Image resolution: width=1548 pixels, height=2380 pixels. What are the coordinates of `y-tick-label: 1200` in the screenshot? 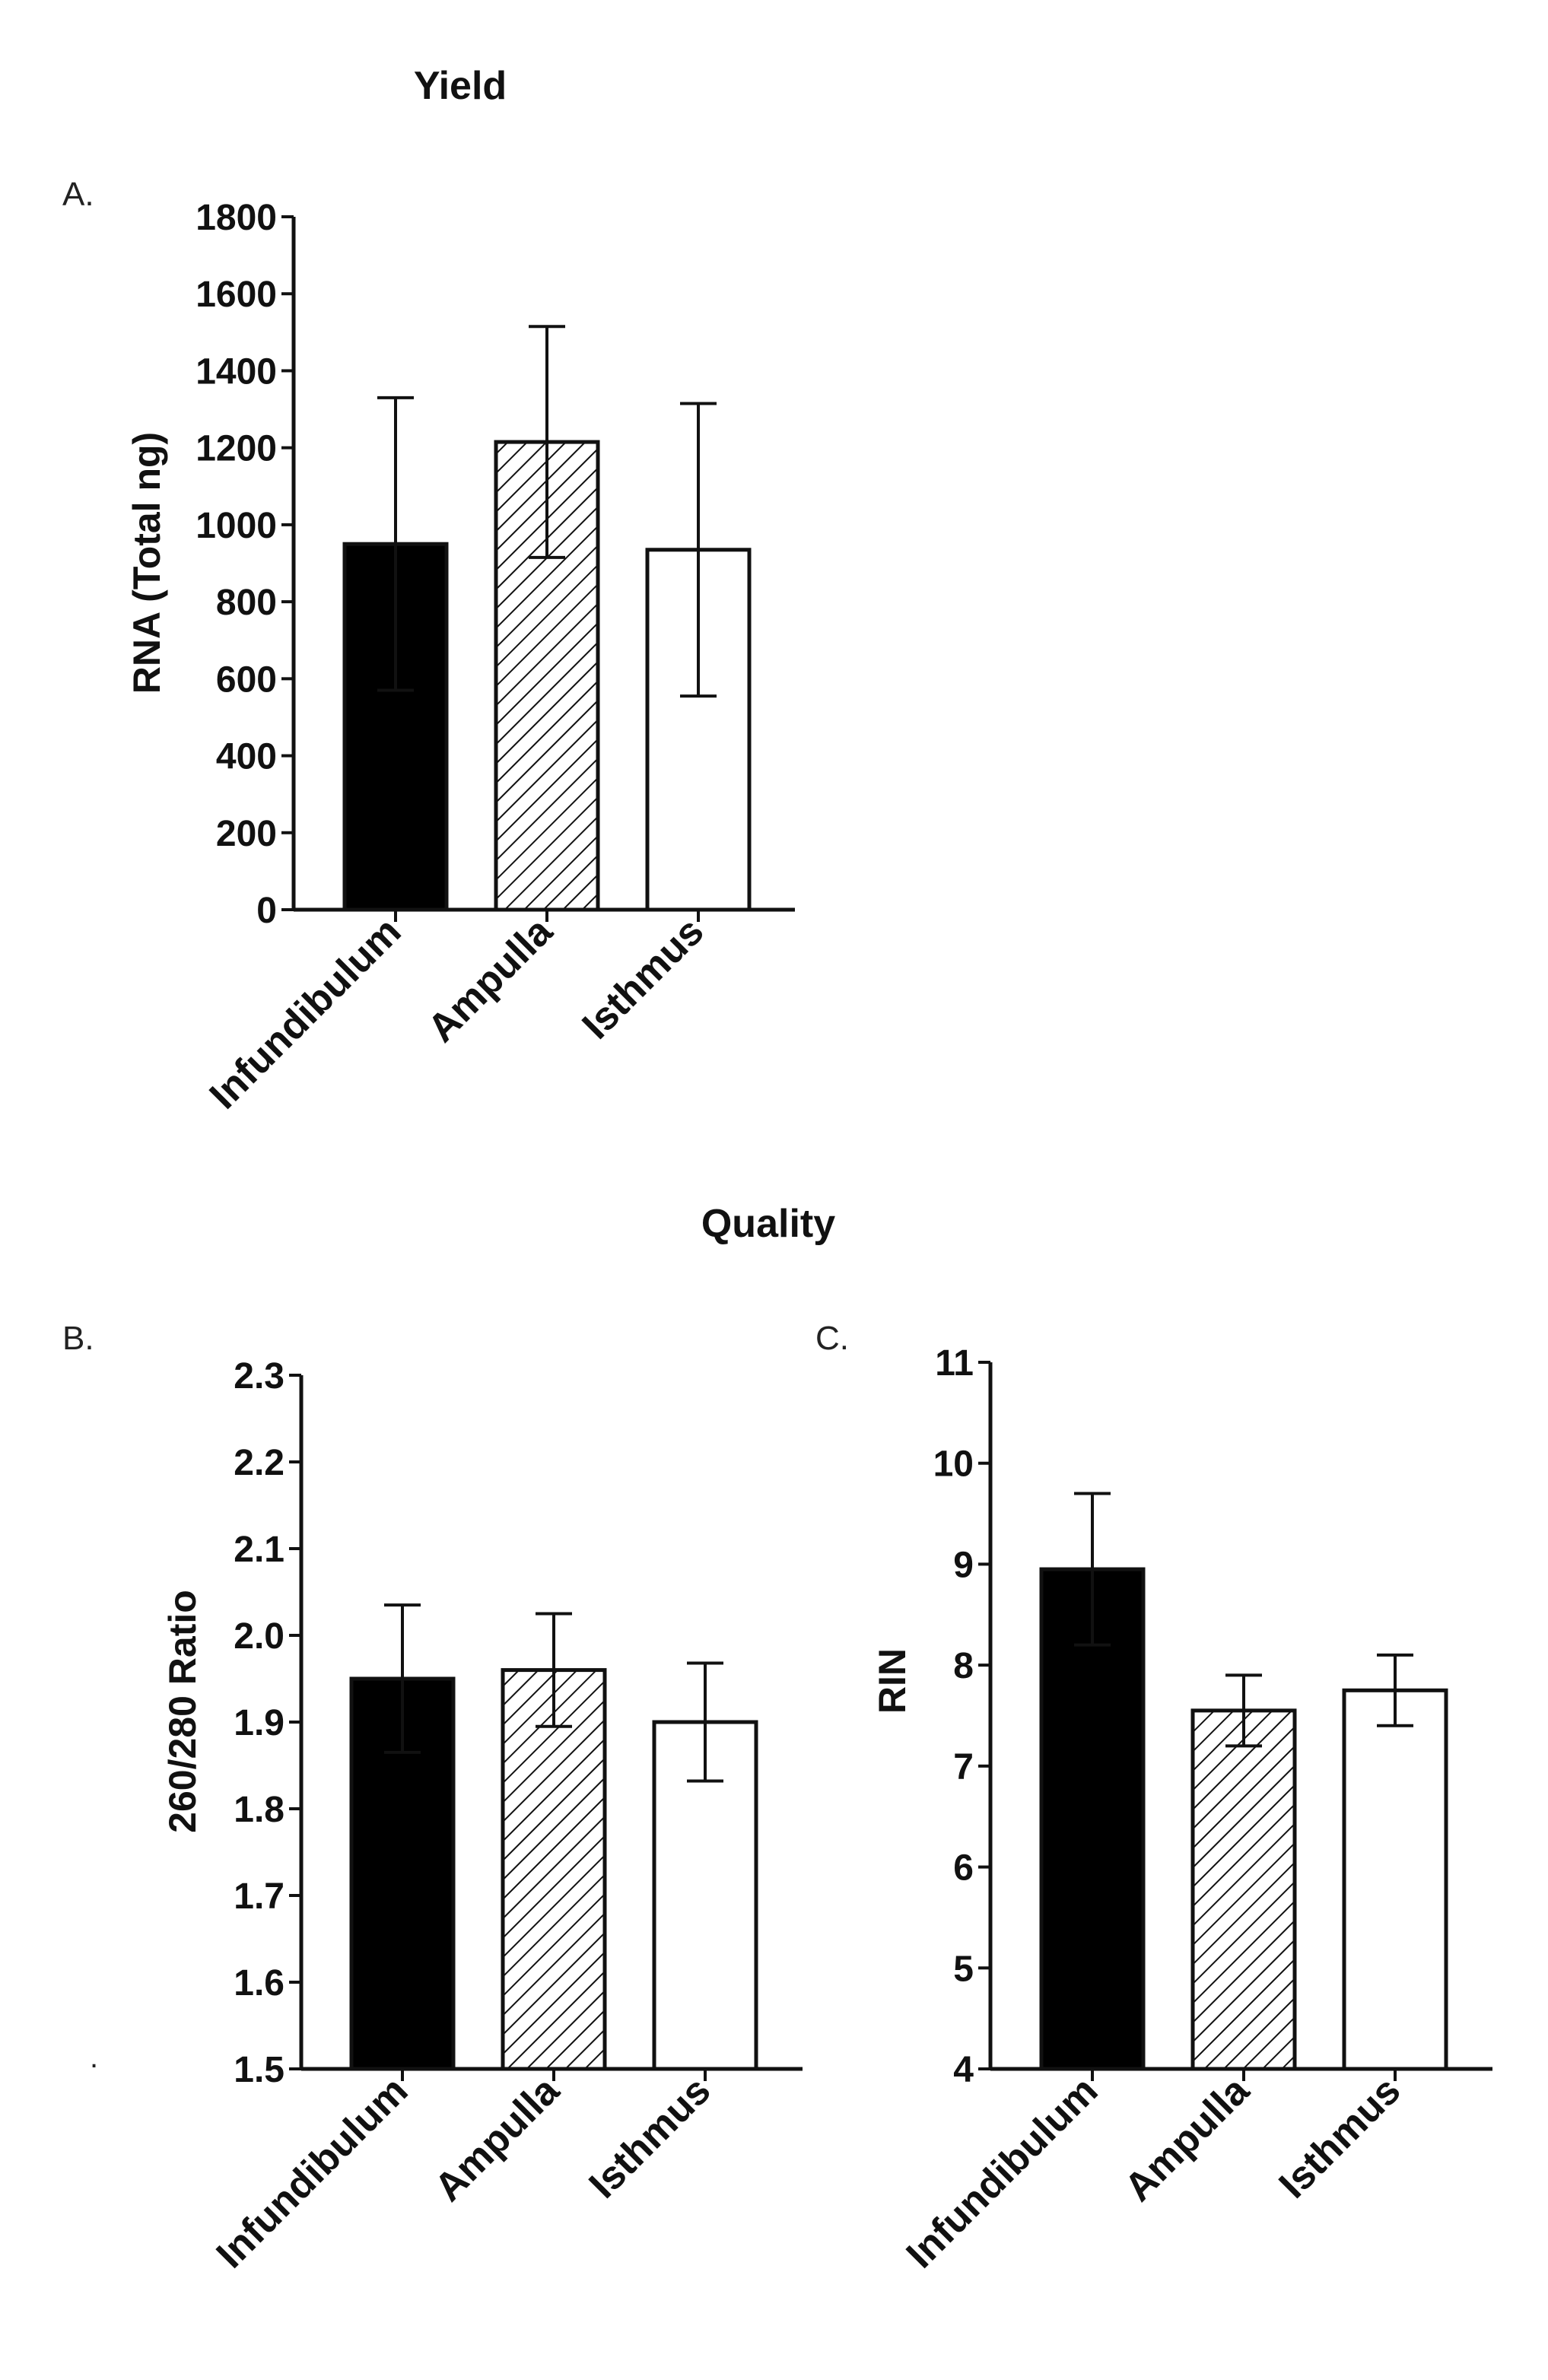 It's located at (236, 449).